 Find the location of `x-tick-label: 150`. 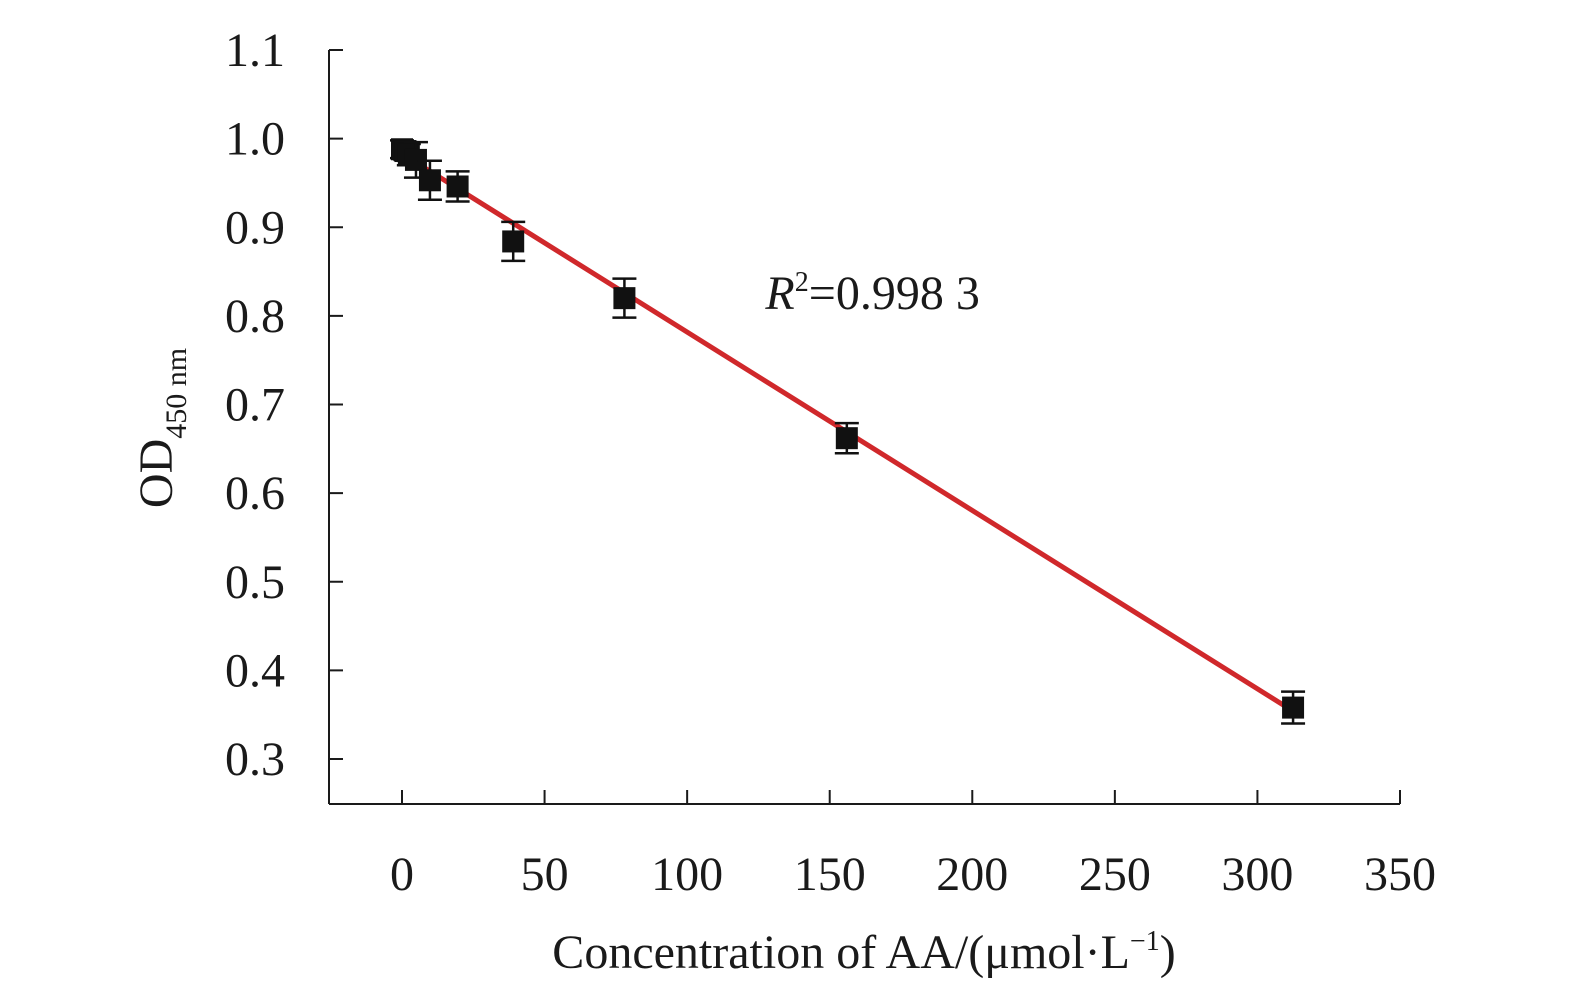

x-tick-label: 150 is located at coordinates (830, 874).